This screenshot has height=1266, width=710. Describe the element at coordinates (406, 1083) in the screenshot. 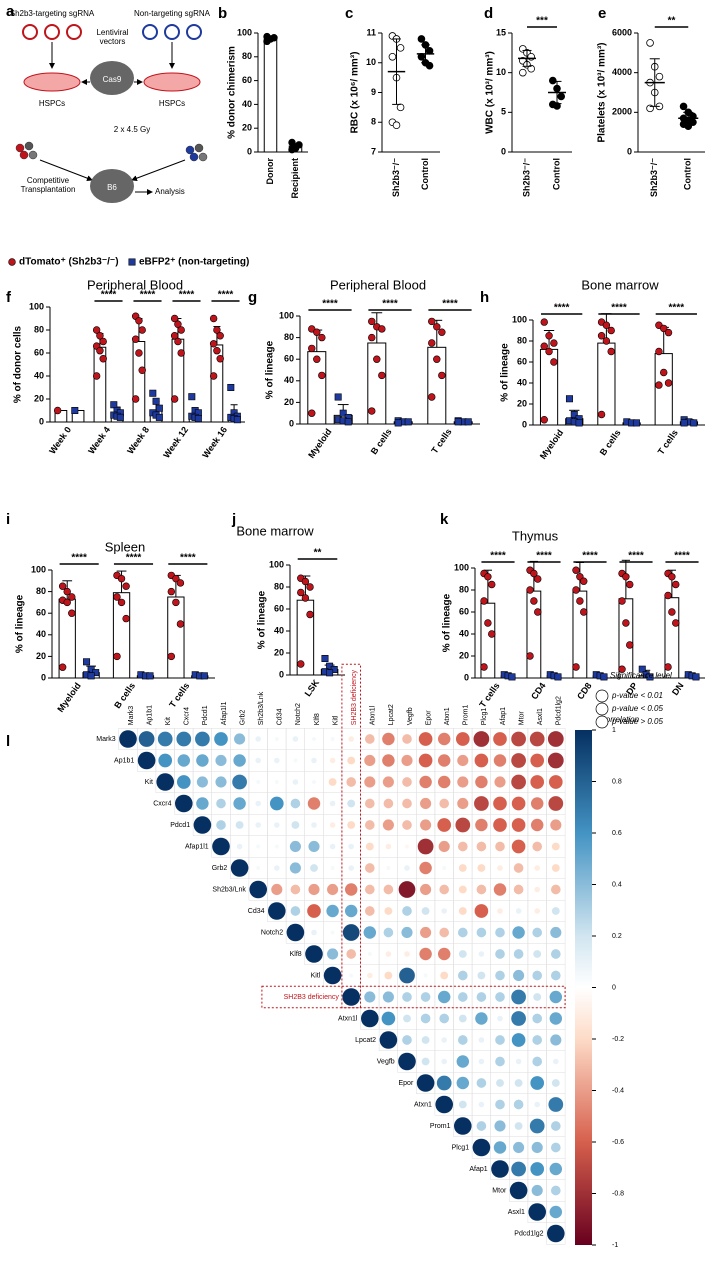

I see `row-label: Epor` at that location.